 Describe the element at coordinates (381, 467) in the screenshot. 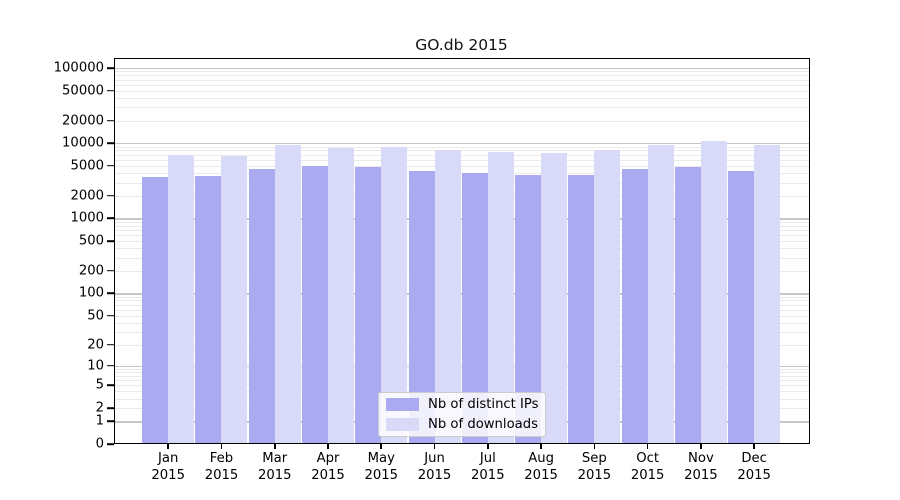

I see `x-tick-label: May 2015` at that location.